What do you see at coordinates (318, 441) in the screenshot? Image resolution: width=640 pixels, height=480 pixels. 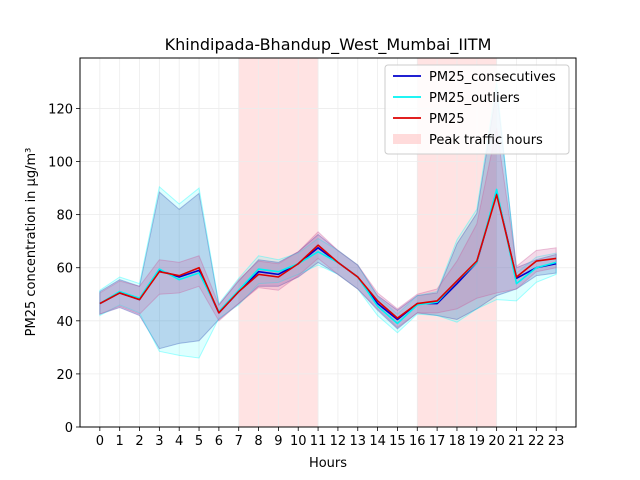 I see `x-tick-label-11: 11` at bounding box center [318, 441].